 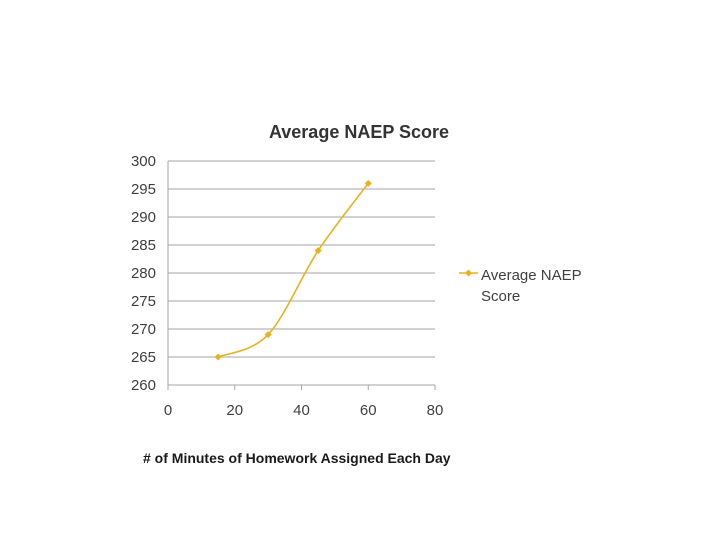 What do you see at coordinates (234, 410) in the screenshot?
I see `x-tick-label: 20` at bounding box center [234, 410].